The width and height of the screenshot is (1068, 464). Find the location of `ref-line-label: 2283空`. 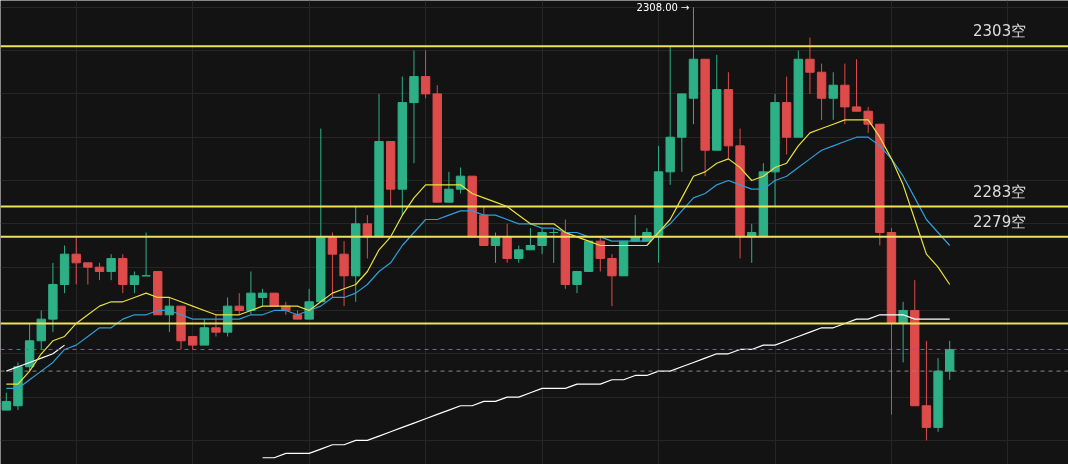

ref-line-label: 2283空 is located at coordinates (1000, 191).